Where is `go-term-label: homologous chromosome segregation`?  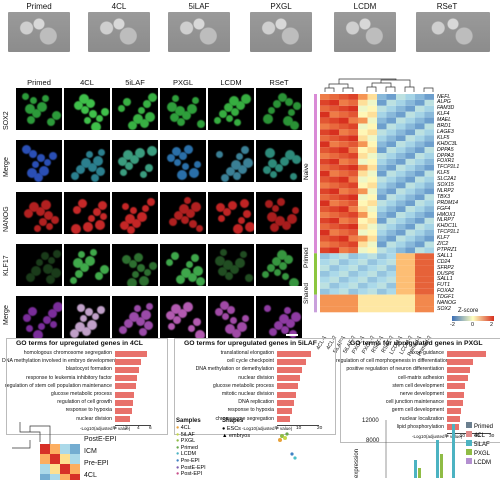
go-term-label: homologous chromosome segregation is located at coordinates (67, 353).